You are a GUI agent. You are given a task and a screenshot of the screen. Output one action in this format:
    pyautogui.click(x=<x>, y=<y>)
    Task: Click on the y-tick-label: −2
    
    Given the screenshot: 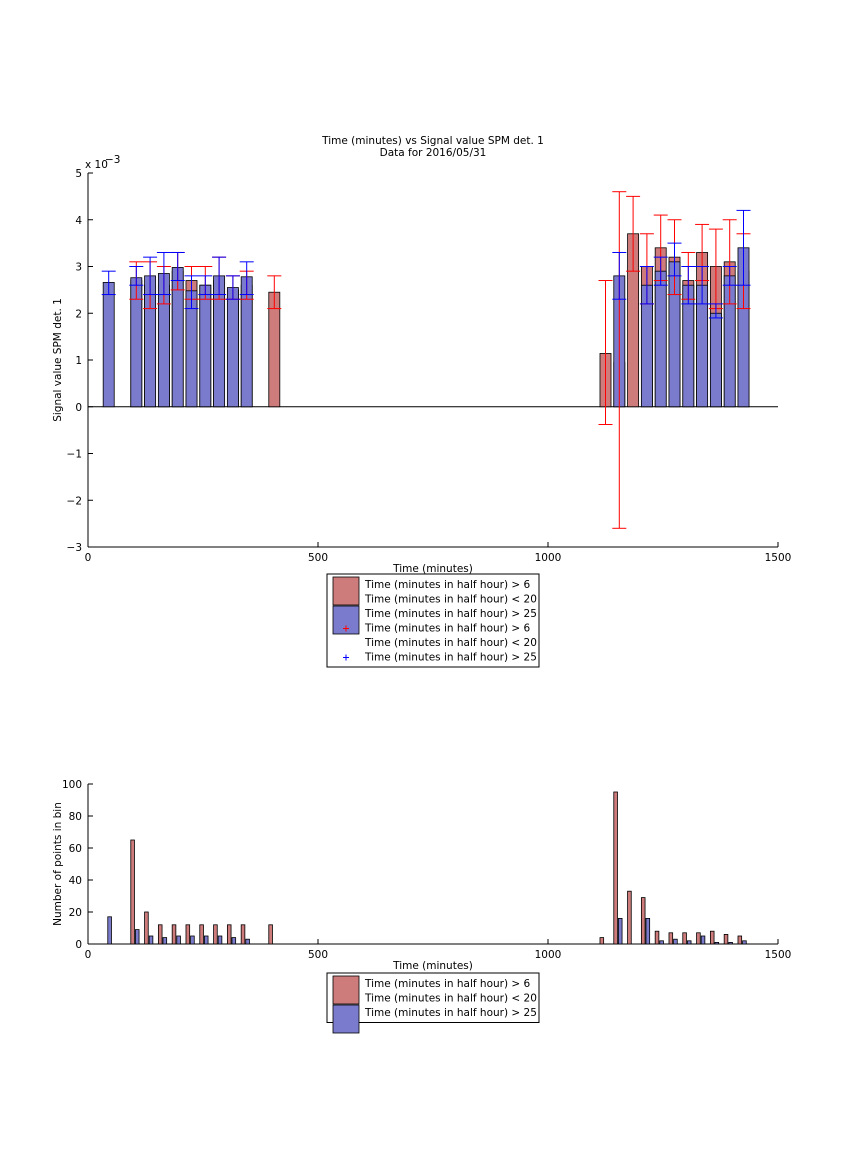 What is the action you would take?
    pyautogui.click(x=74, y=501)
    